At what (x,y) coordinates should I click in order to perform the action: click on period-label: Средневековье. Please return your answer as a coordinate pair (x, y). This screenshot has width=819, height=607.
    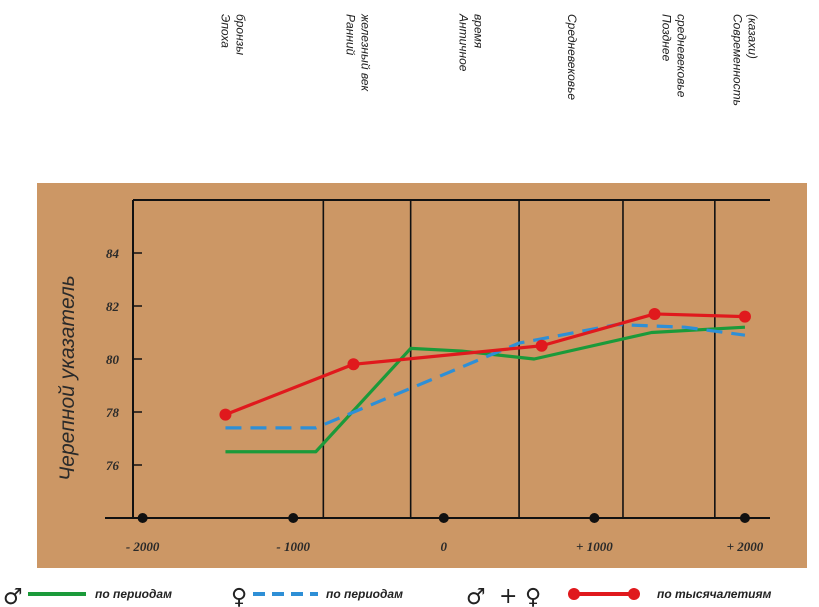
    Looking at the image, I should click on (572, 57).